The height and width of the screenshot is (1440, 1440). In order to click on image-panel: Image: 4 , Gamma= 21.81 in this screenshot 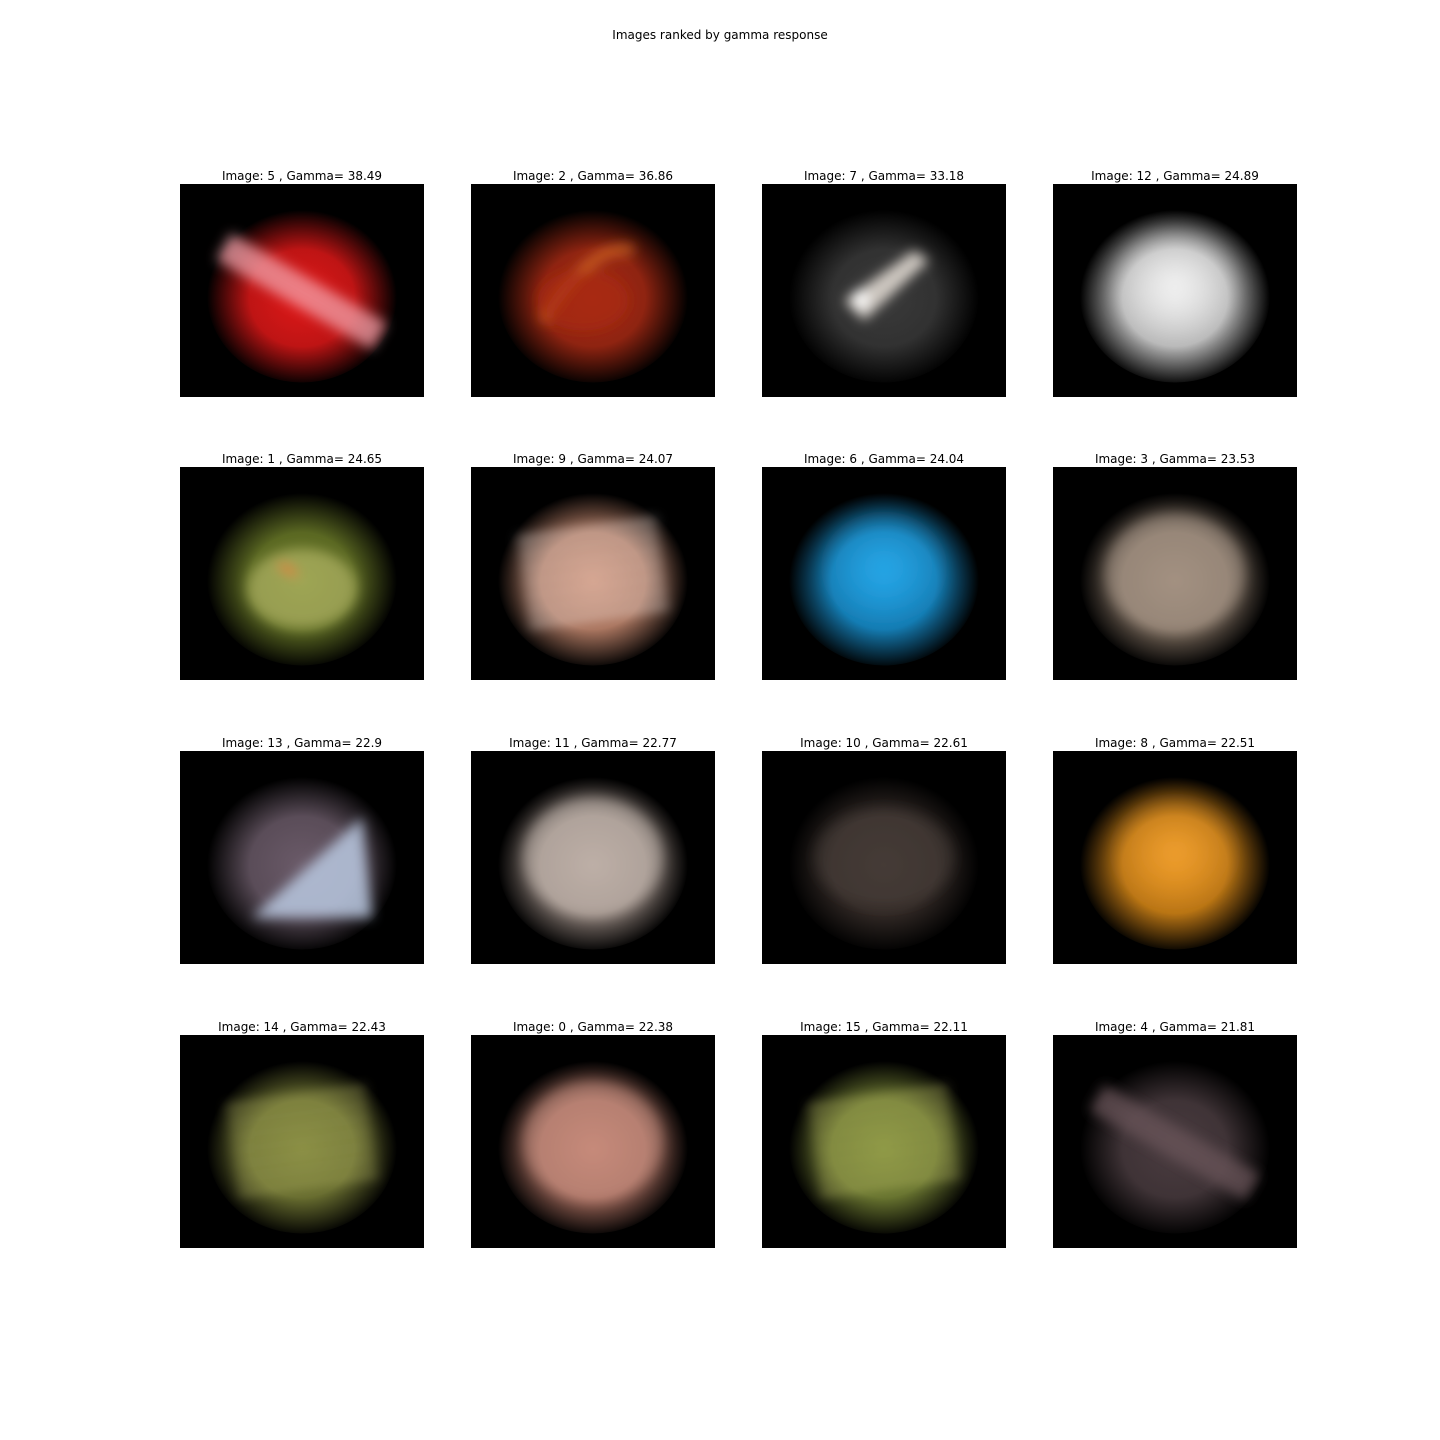, I will do `click(1175, 1133)`.